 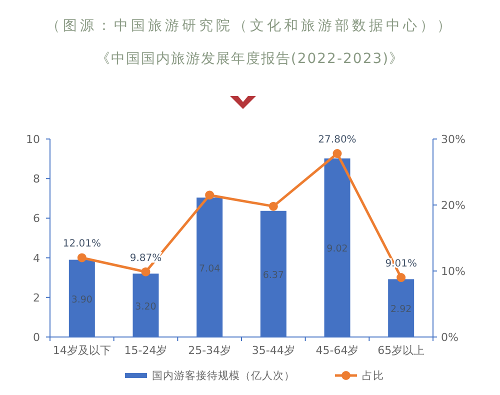 I want to click on y-tick-label: 0, so click(x=36, y=337).